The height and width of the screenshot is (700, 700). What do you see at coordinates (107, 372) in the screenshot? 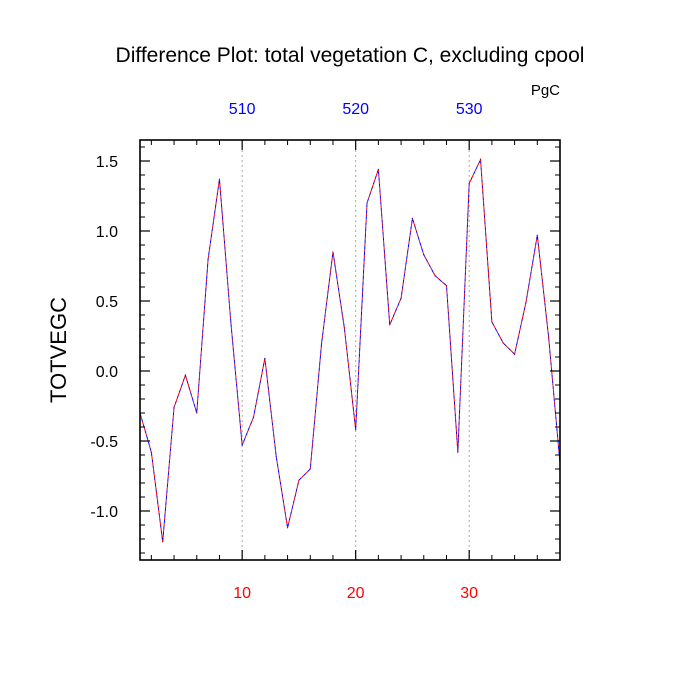
I see `y-tick-label: 0.0` at bounding box center [107, 372].